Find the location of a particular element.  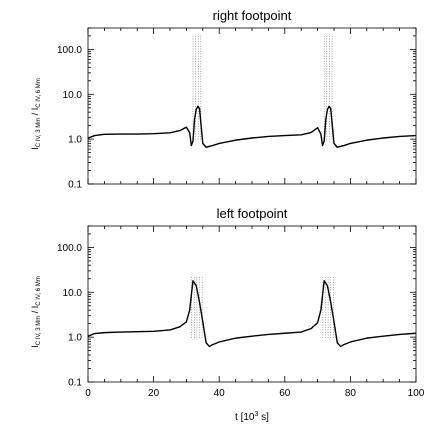

panel-title: right footpoint is located at coordinates (252, 15).